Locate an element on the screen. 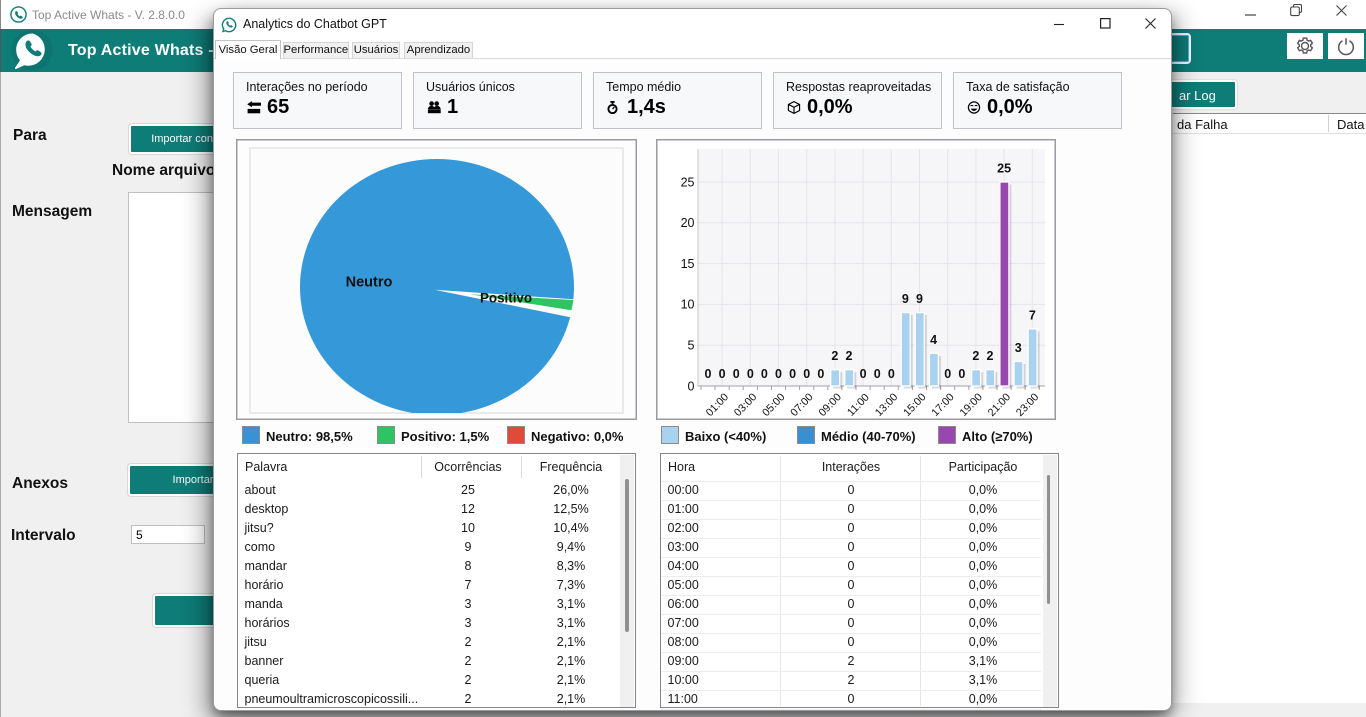 Image resolution: width=1366 pixels, height=717 pixels. svg-text: 5 is located at coordinates (691, 346).